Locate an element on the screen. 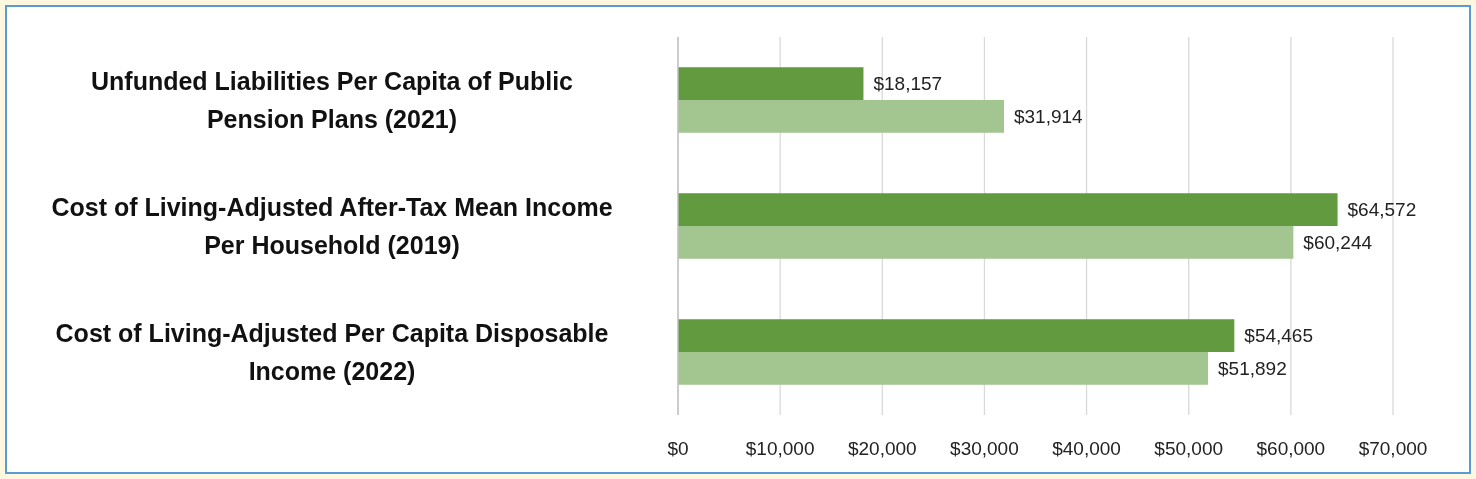 The width and height of the screenshot is (1476, 479). data-label: $18,157 is located at coordinates (908, 84).